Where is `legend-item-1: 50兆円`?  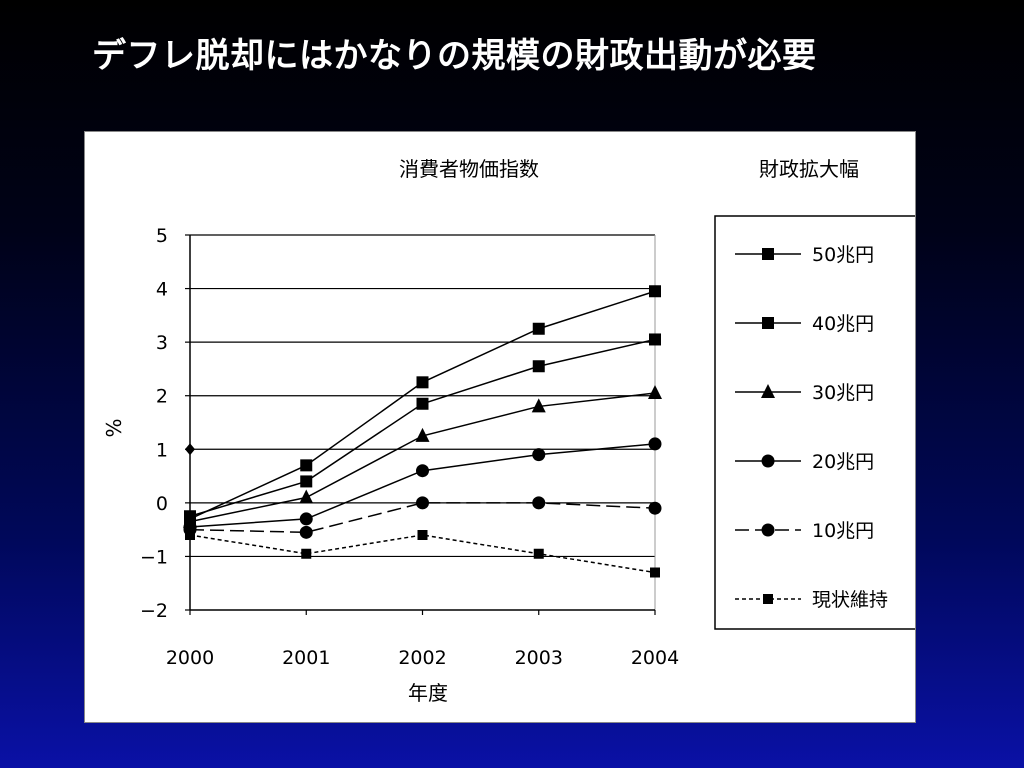 legend-item-1: 50兆円 is located at coordinates (804, 255).